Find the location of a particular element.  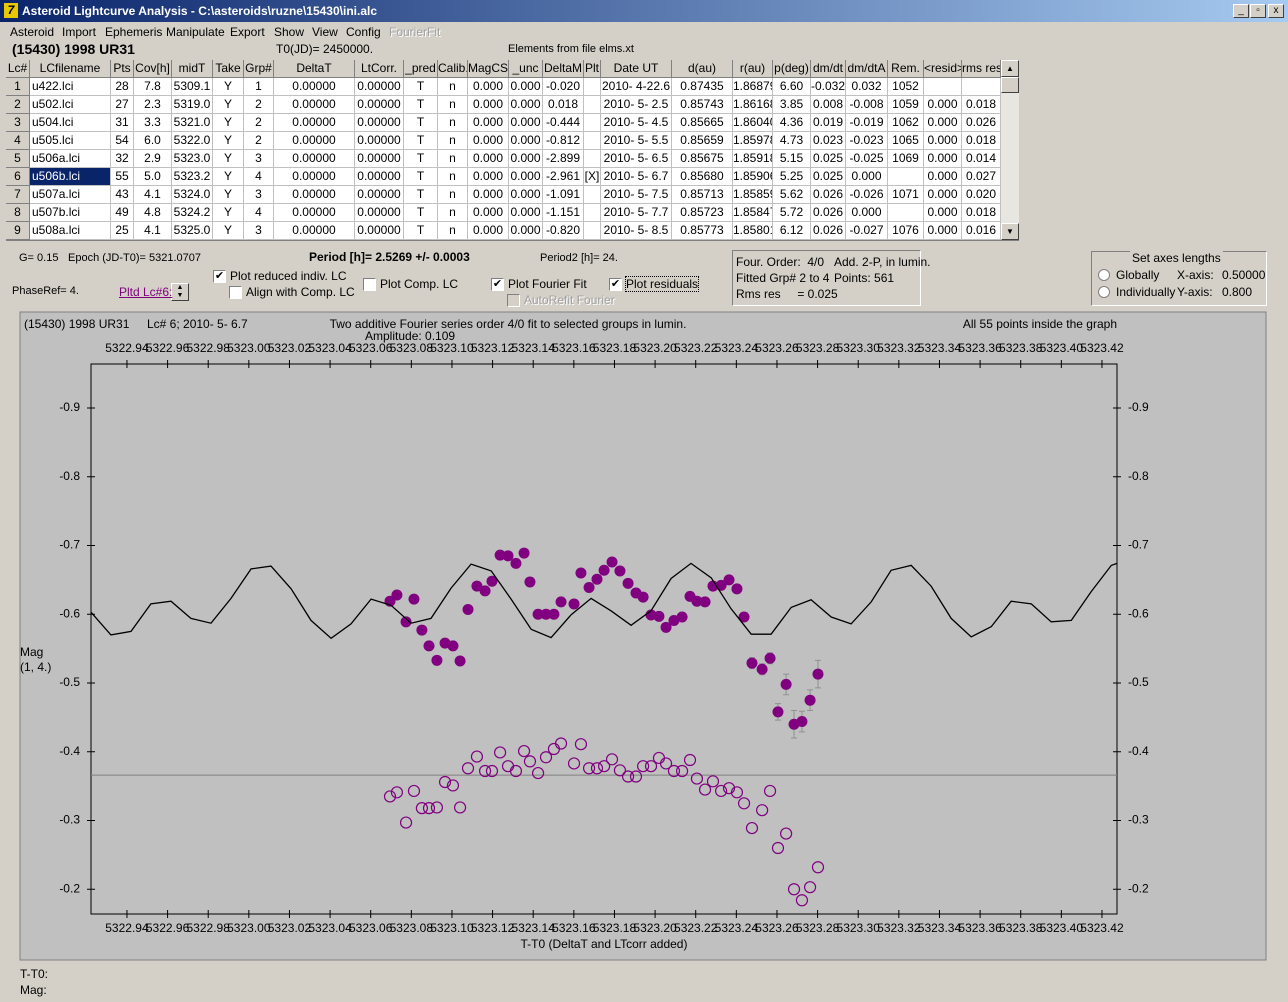

table-cell: 5.62 is located at coordinates (792, 195).